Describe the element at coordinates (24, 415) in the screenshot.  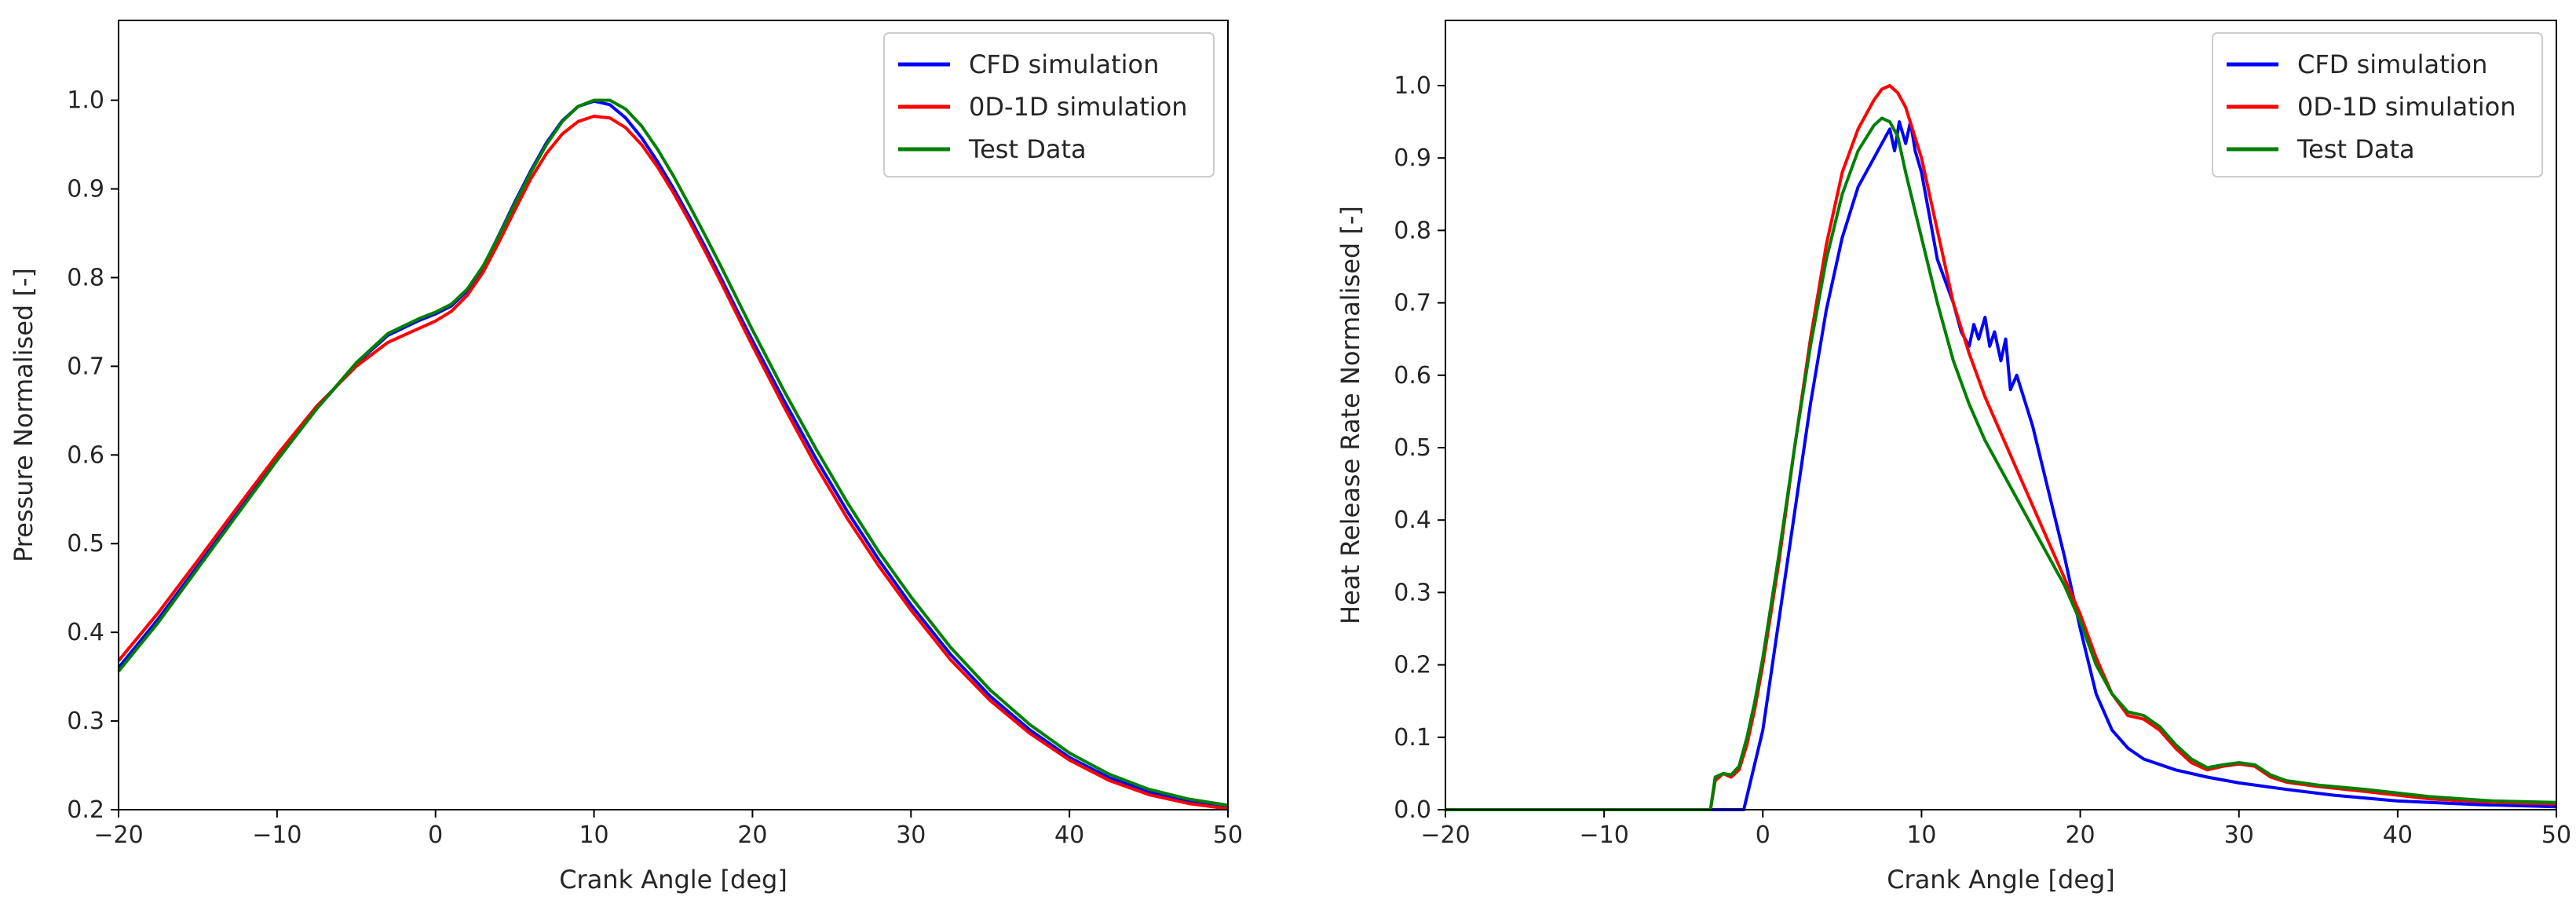
I see `y-axis-label: Pressure Normalised [-]` at that location.